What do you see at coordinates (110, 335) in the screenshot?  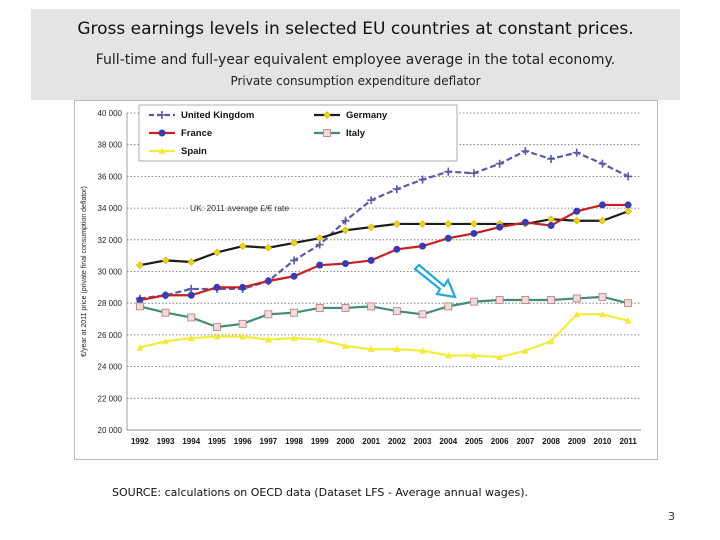 I see `y-tick-label: 26 000` at bounding box center [110, 335].